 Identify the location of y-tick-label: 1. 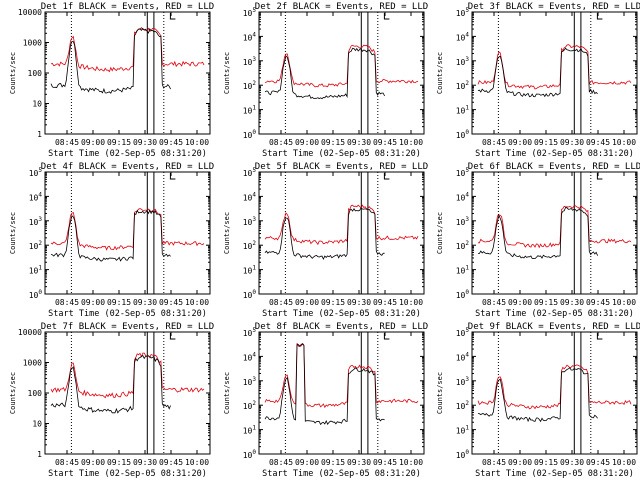
(39, 454).